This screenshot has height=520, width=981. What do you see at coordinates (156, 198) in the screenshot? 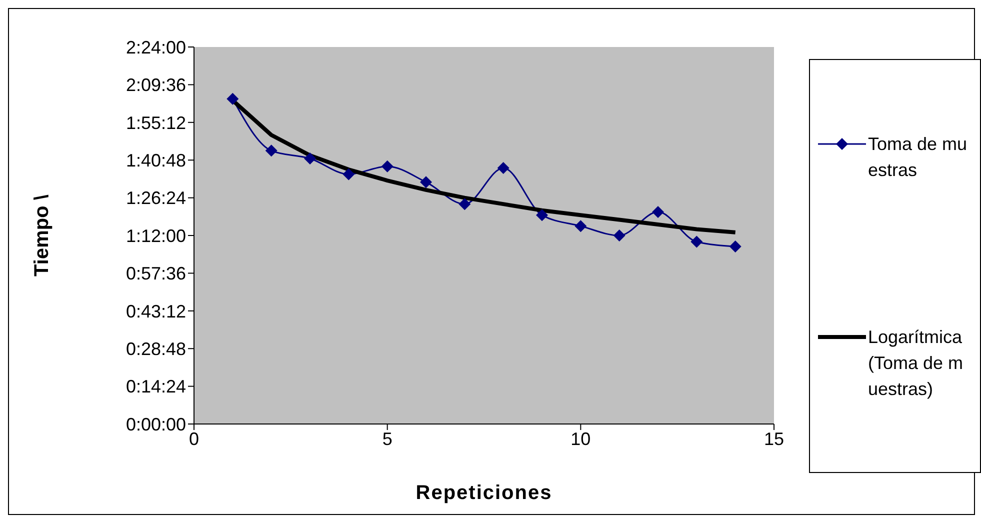
I see `y-tick-label: 1:26:24` at bounding box center [156, 198].